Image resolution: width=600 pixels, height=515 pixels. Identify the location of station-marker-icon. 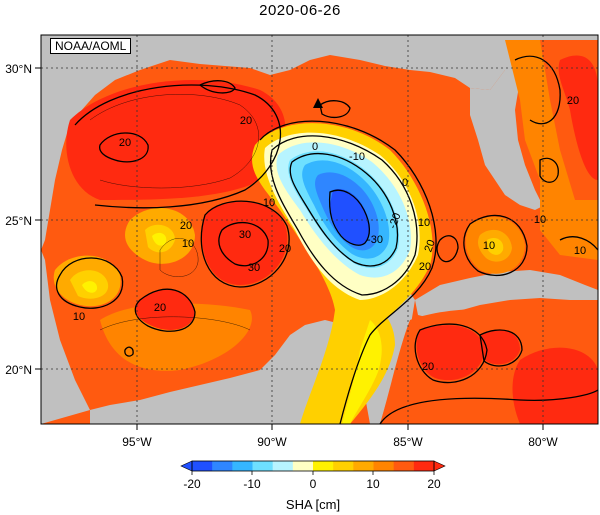
(318, 103).